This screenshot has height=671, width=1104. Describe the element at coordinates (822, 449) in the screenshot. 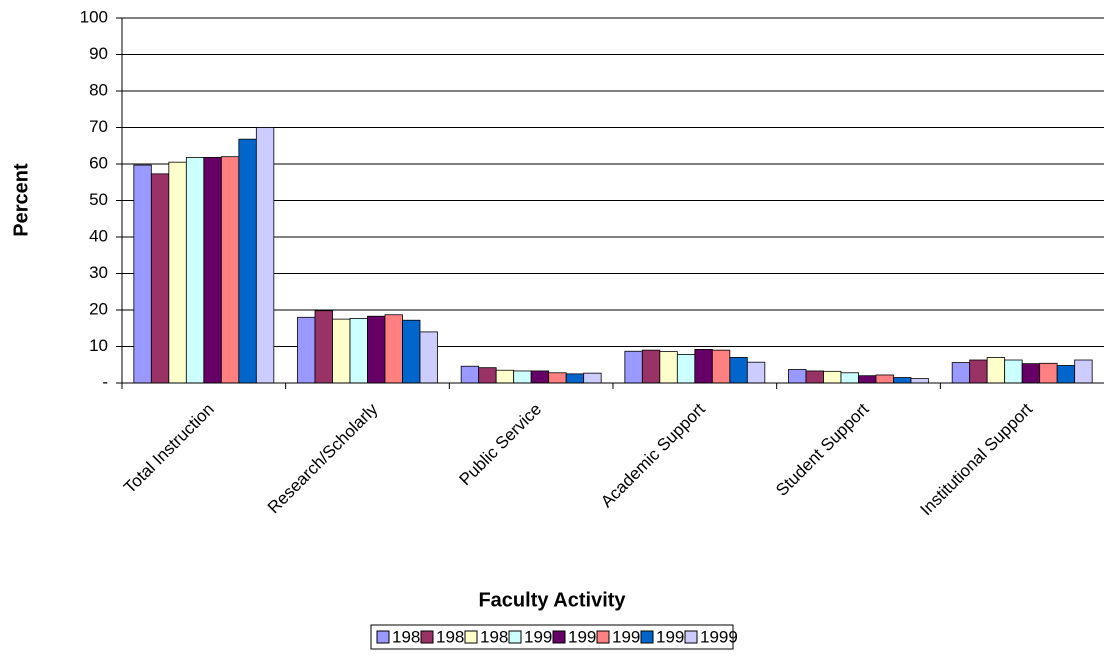

I see `x-tick-label: Student Support` at that location.